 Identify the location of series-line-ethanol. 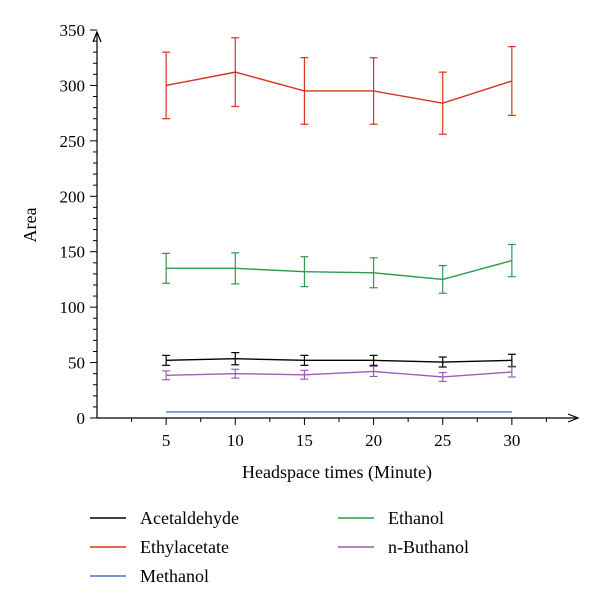
(339, 270).